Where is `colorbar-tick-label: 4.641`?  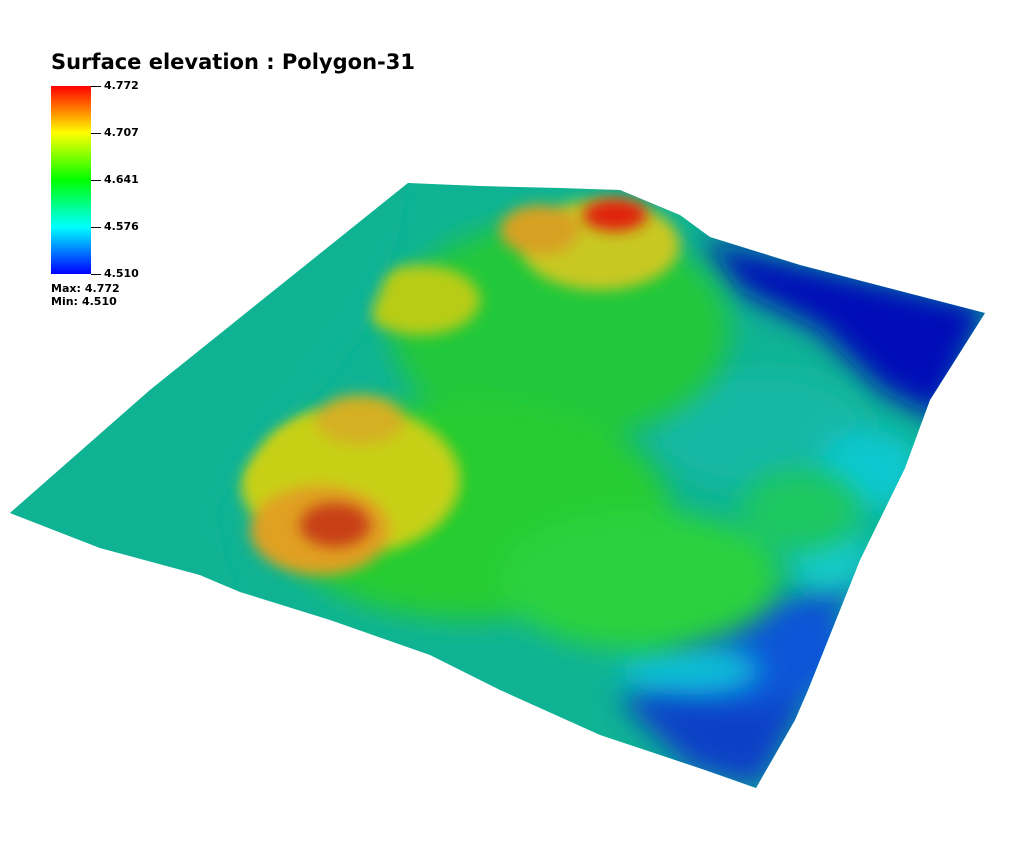
colorbar-tick-label: 4.641 is located at coordinates (115, 180).